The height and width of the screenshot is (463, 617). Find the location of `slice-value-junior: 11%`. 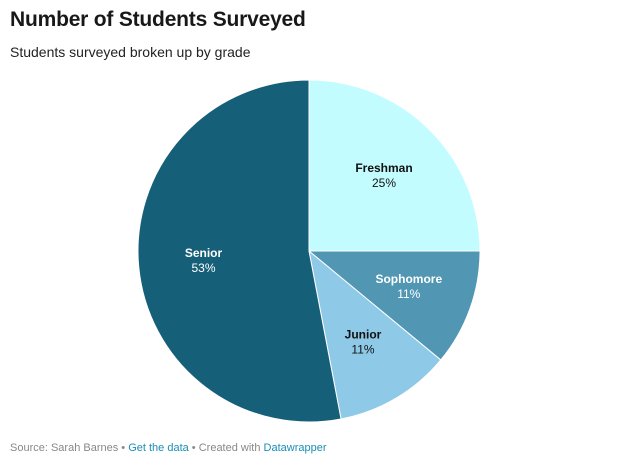

slice-value-junior: 11% is located at coordinates (362, 349).